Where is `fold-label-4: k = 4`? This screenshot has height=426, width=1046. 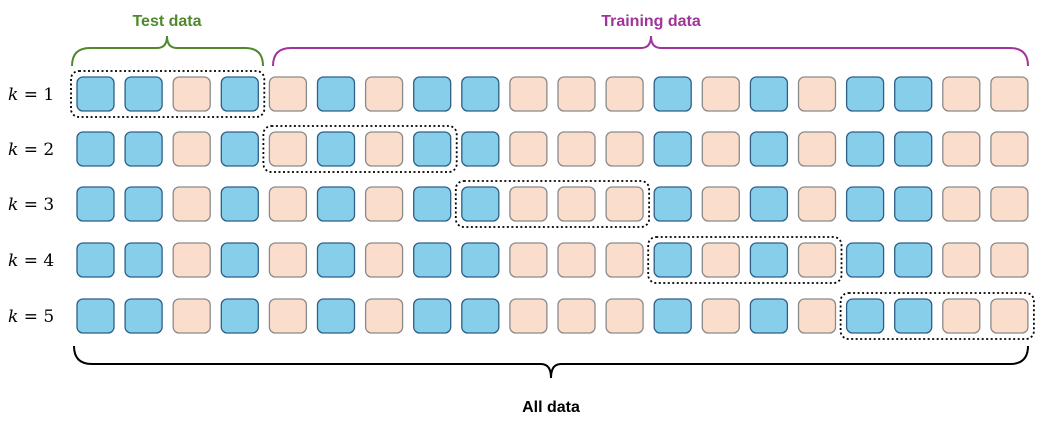
fold-label-4: k = 4 is located at coordinates (31, 261).